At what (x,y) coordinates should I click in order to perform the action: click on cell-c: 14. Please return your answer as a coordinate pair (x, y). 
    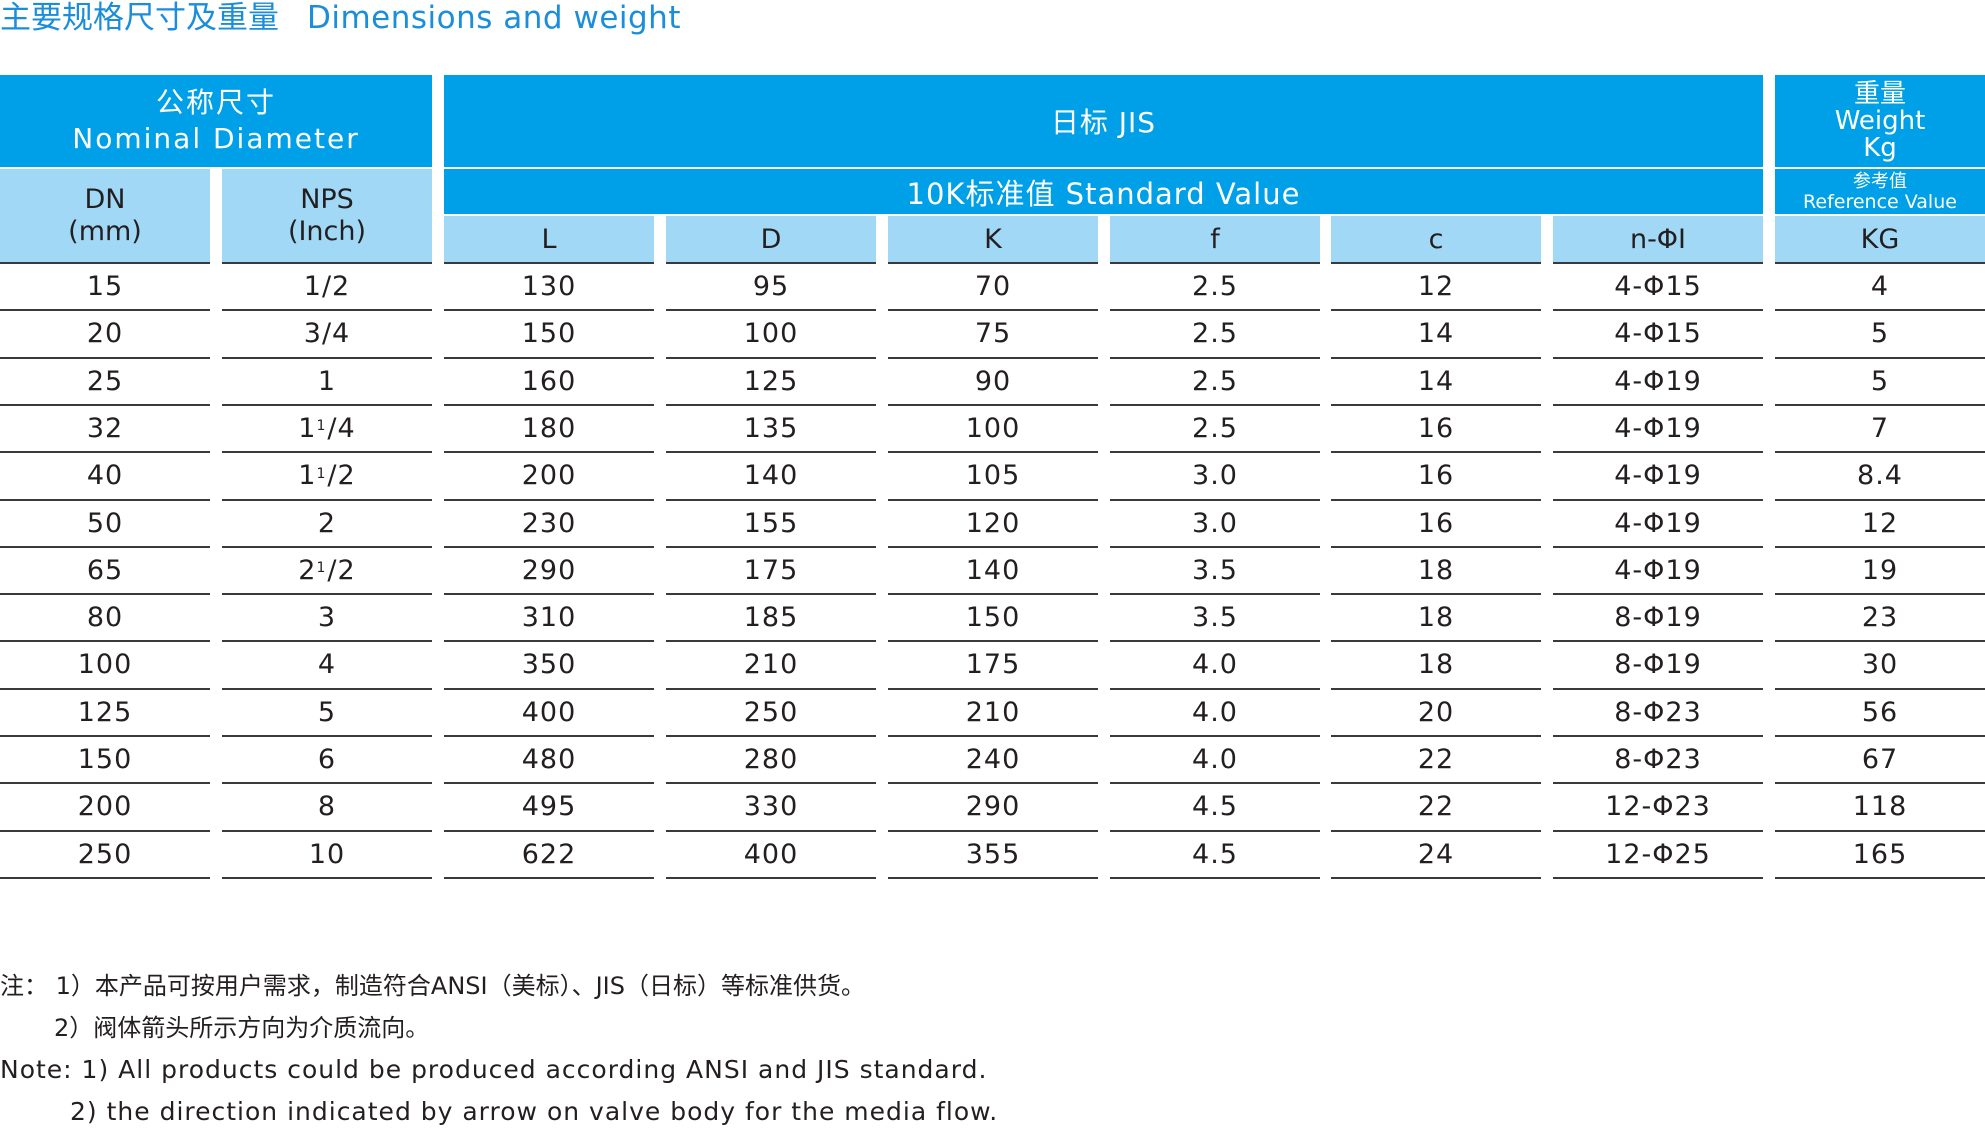
    Looking at the image, I should click on (1436, 381).